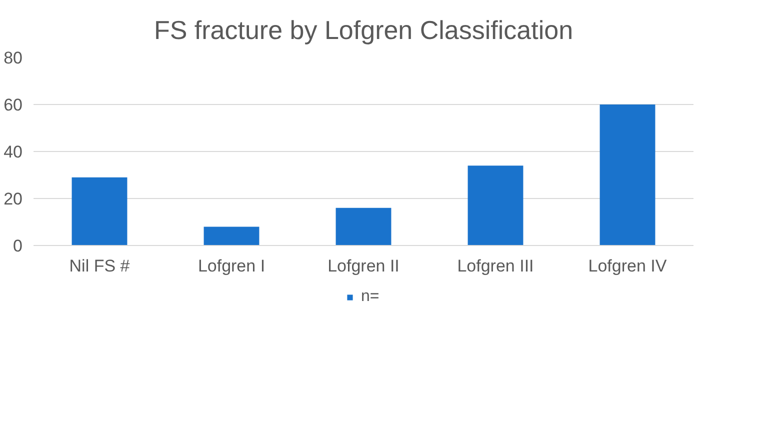 This screenshot has height=421, width=761. I want to click on chart-title: FS fracture by Lofgren Classification, so click(364, 30).